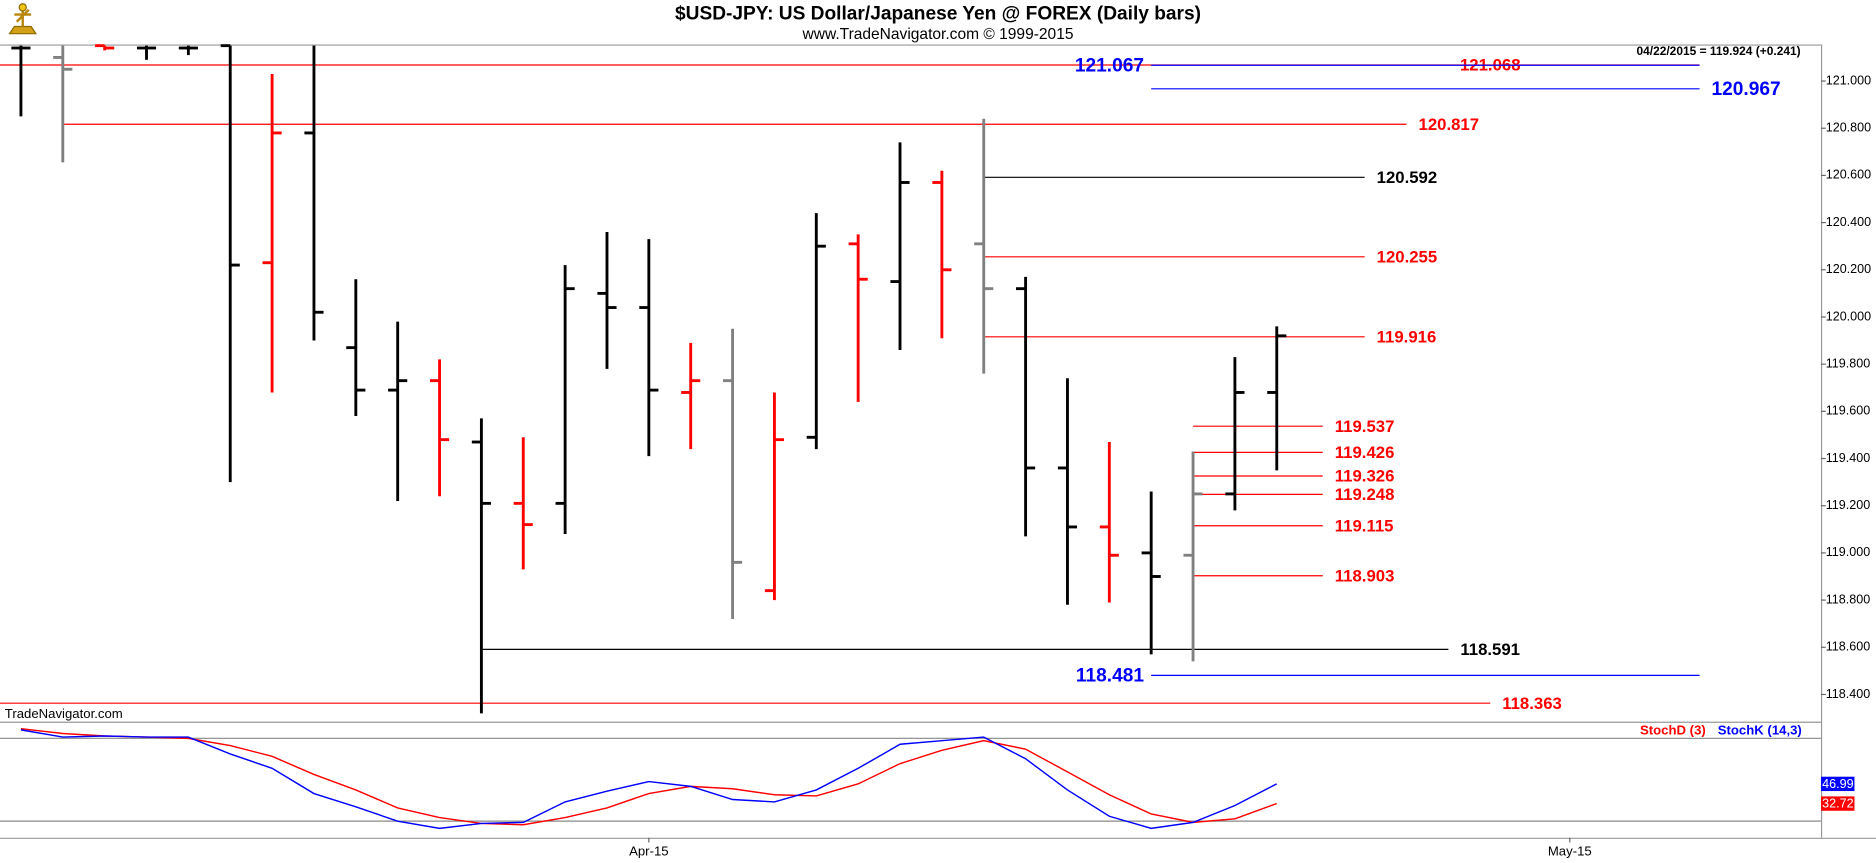 Image resolution: width=1876 pixels, height=863 pixels. Describe the element at coordinates (1848, 647) in the screenshot. I see `y-tick-label: 118.600` at that location.